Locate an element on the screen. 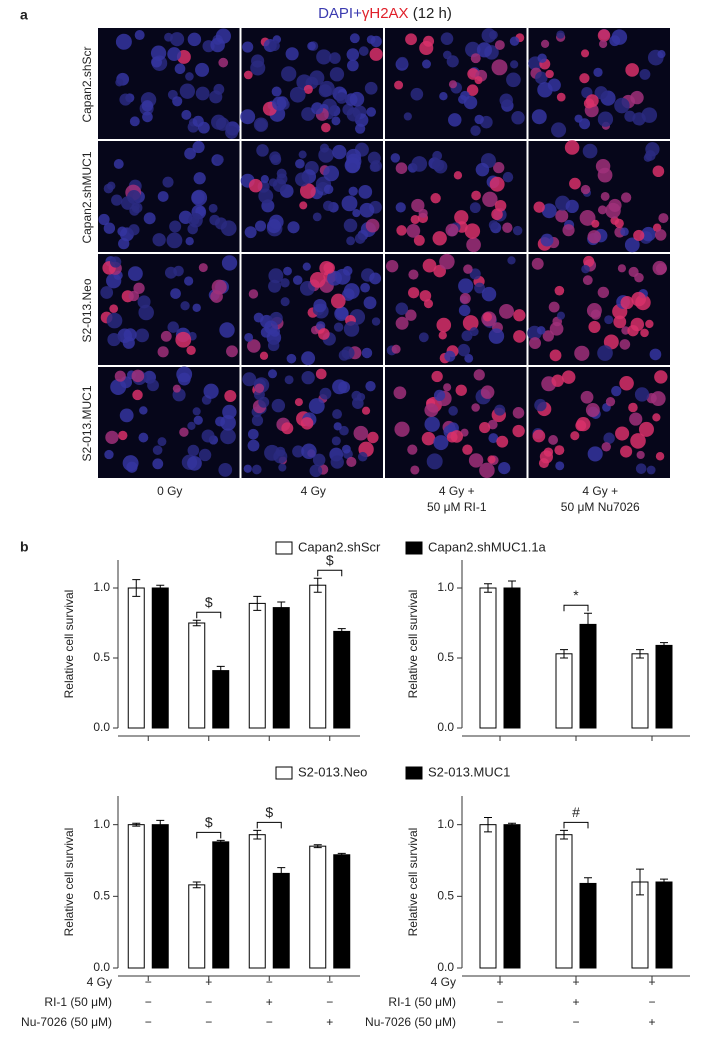  y-tick-label: 0.0 is located at coordinates (101, 727).